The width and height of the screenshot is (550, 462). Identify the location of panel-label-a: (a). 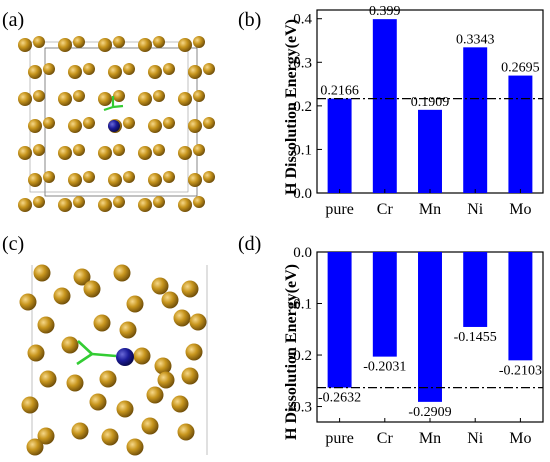
(13, 20).